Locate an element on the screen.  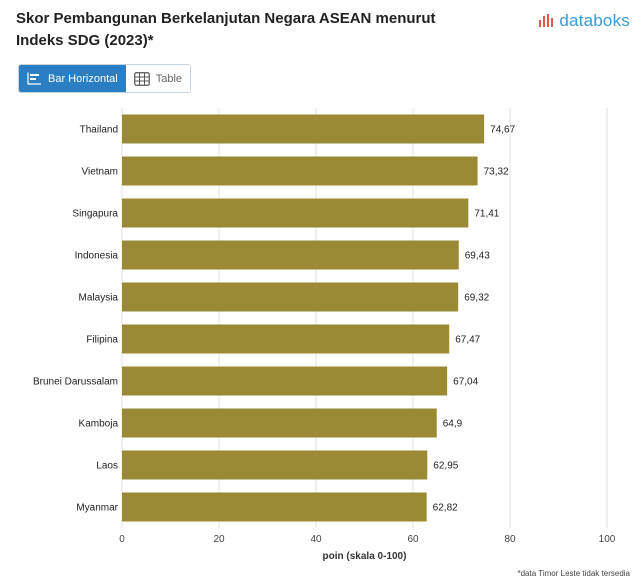
data-label: 69,43 is located at coordinates (477, 256).